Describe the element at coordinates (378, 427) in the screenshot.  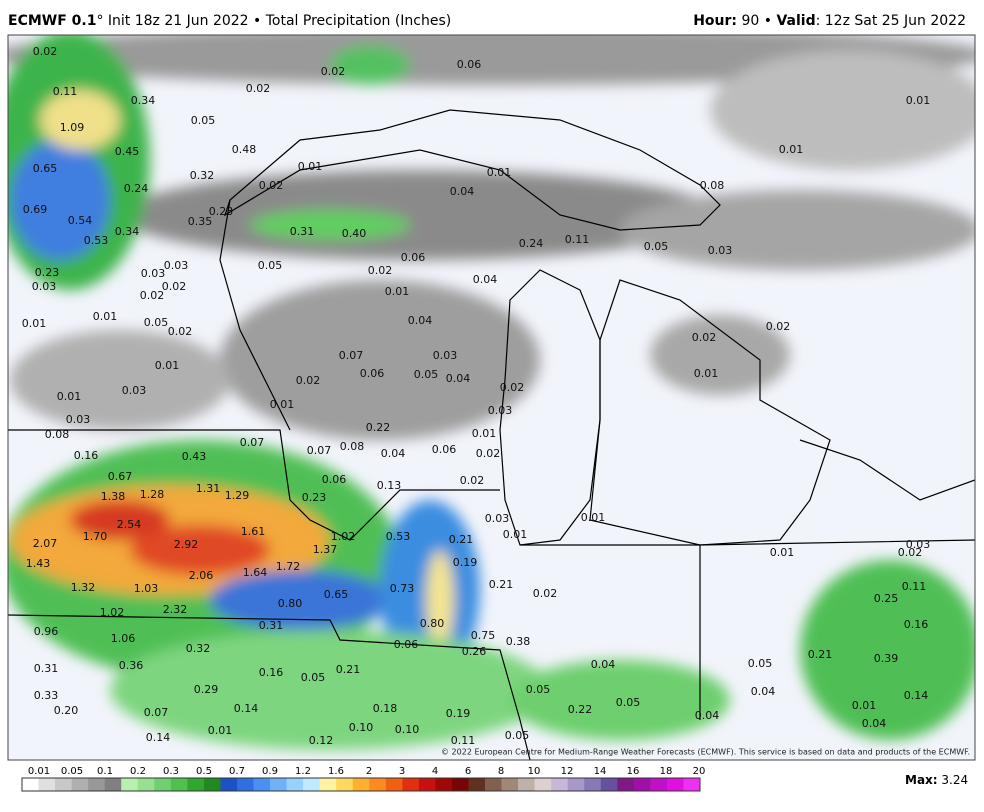
I see `value-label: 0.22` at that location.